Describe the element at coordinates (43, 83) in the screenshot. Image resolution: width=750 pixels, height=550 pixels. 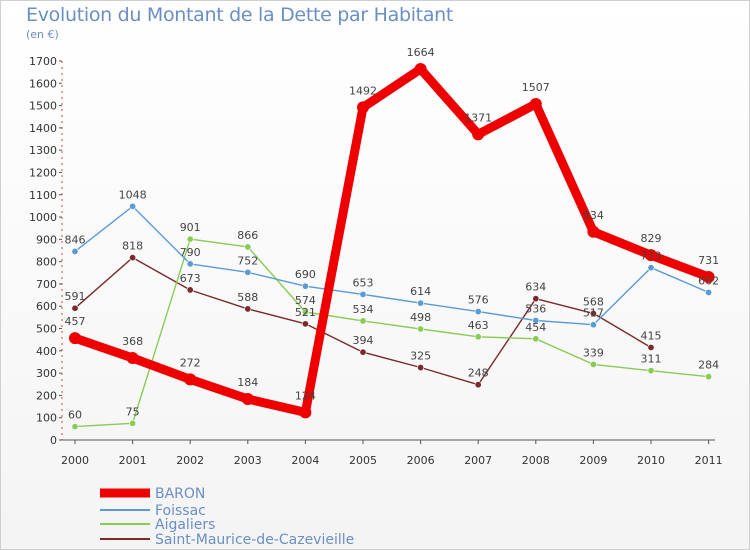
I see `y-tick-label: 1600` at that location.